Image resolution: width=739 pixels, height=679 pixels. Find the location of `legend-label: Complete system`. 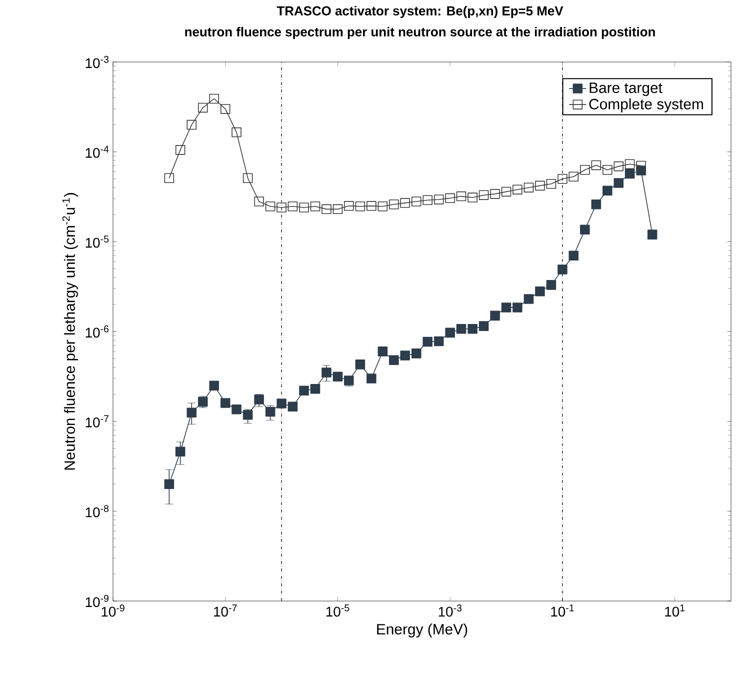

legend-label: Complete system is located at coordinates (646, 105).